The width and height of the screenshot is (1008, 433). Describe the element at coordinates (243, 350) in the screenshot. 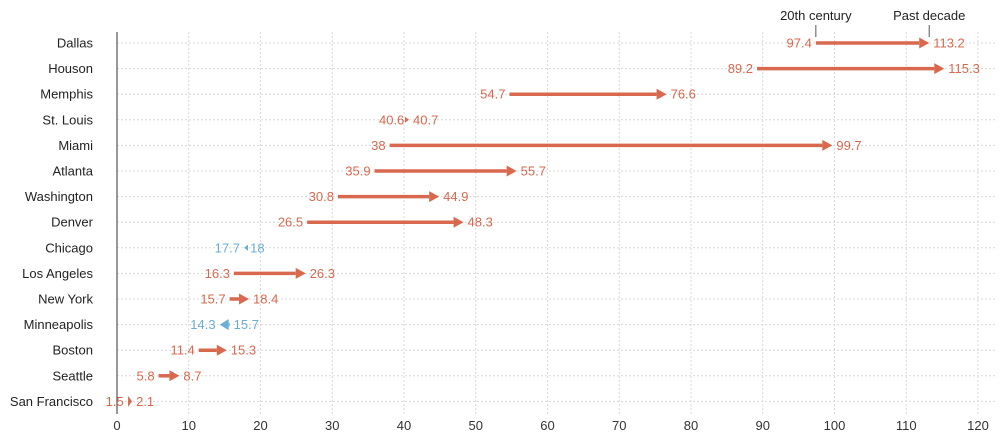

I see `end-value-label: 15.3` at that location.